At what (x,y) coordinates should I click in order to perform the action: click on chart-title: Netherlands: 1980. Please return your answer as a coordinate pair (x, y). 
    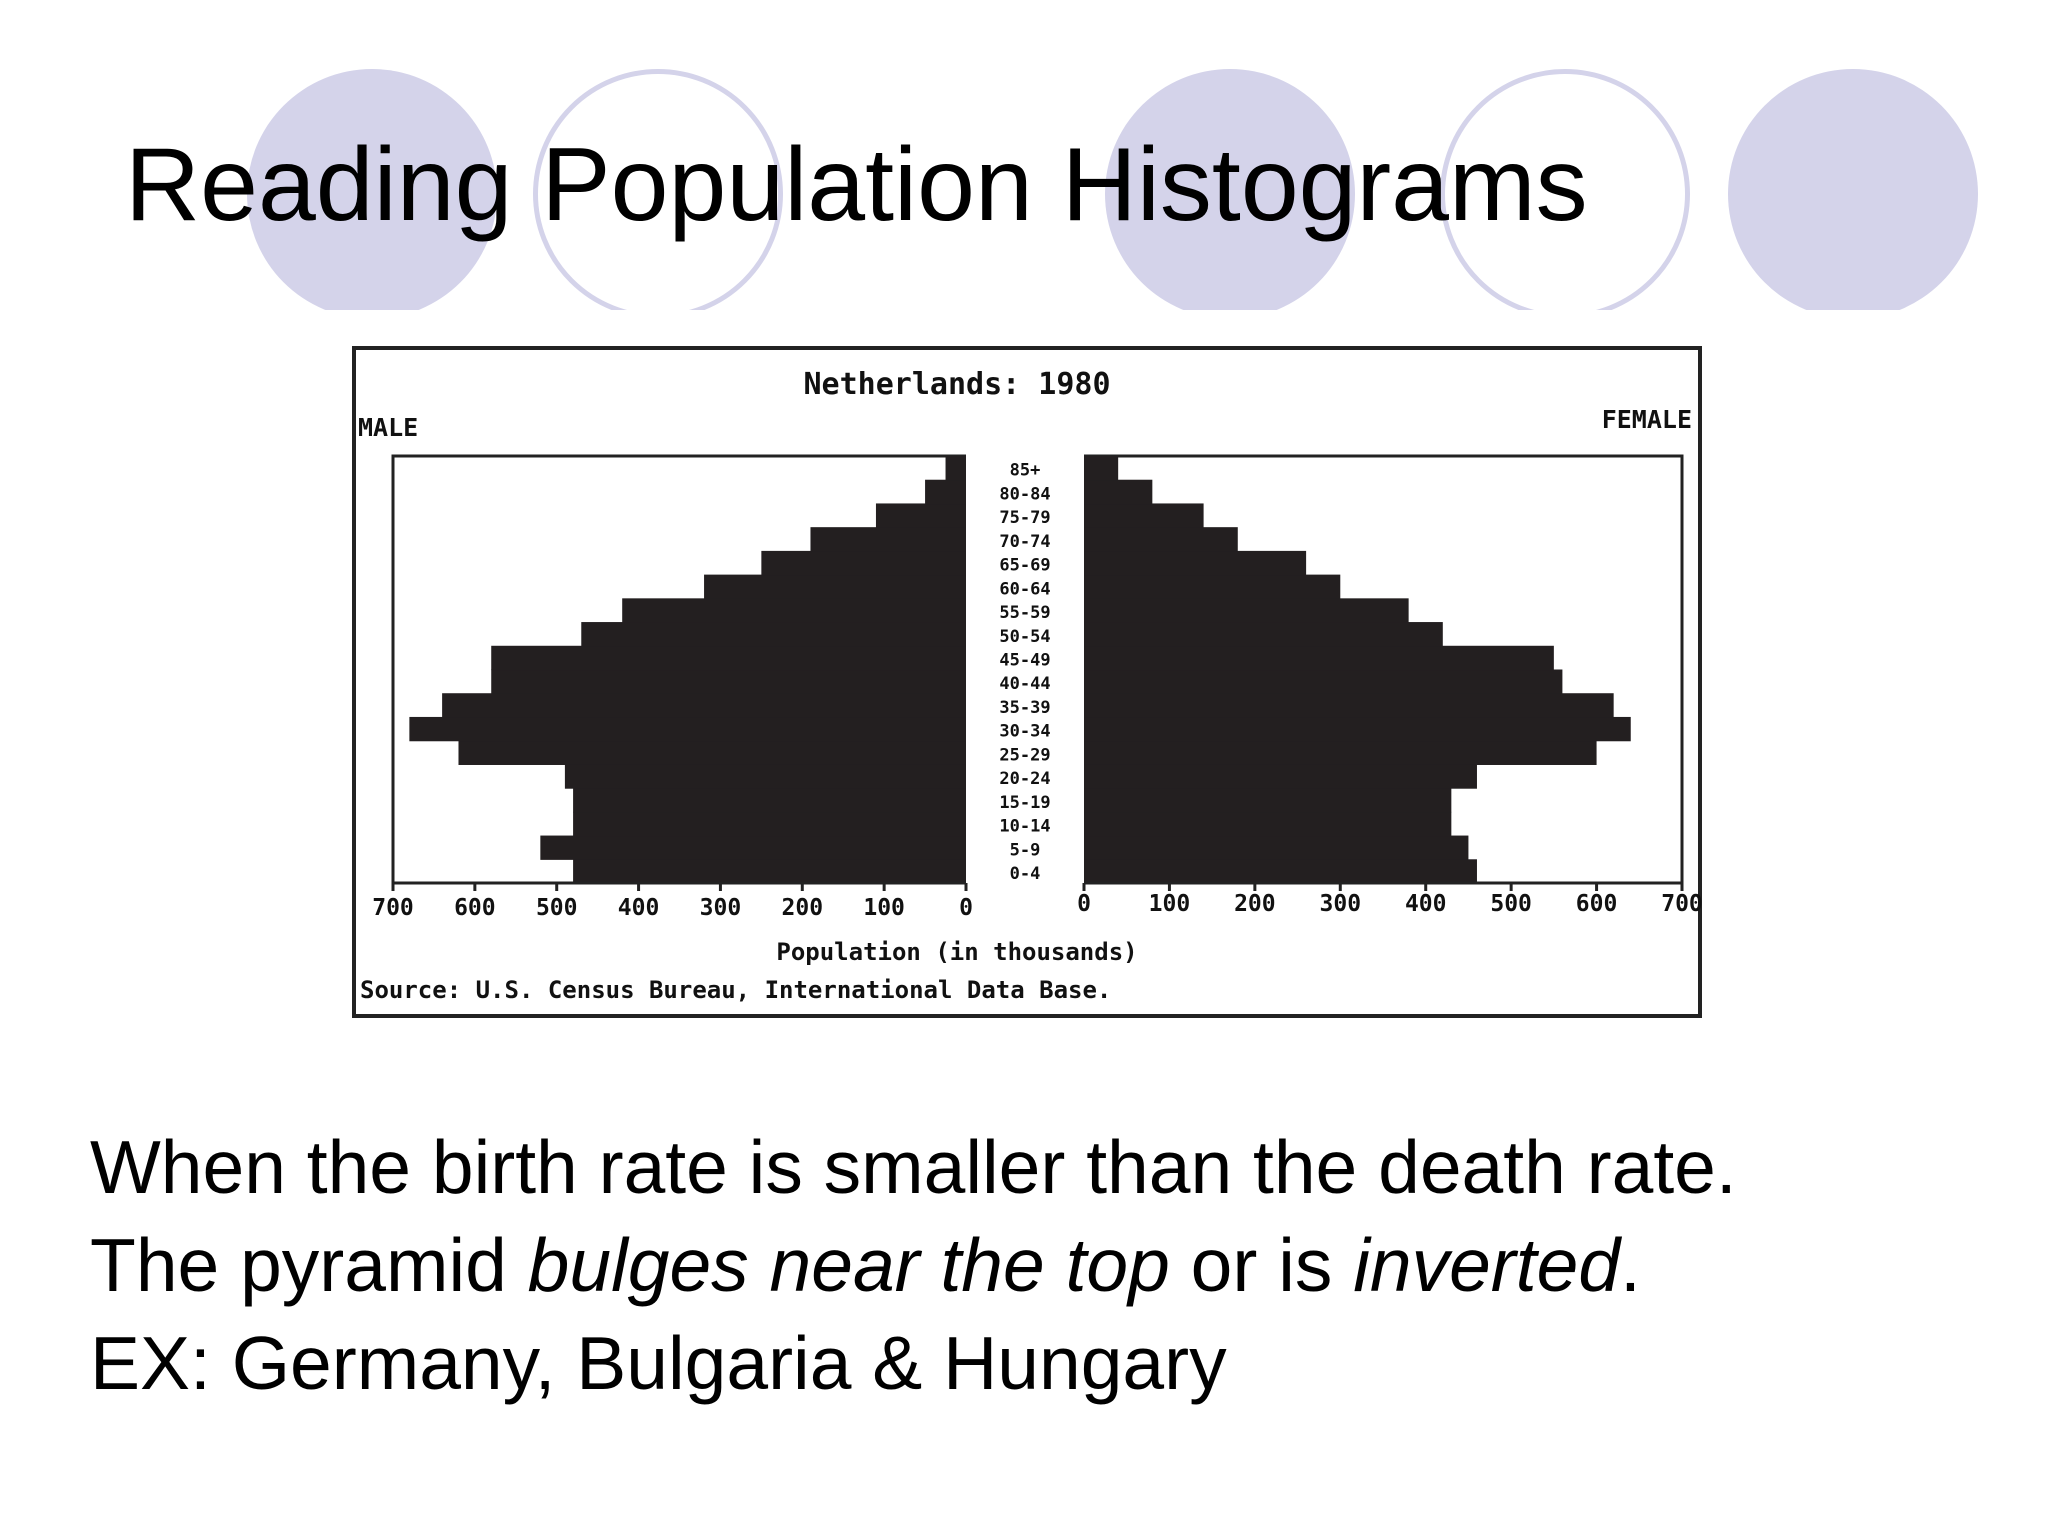
    Looking at the image, I should click on (956, 384).